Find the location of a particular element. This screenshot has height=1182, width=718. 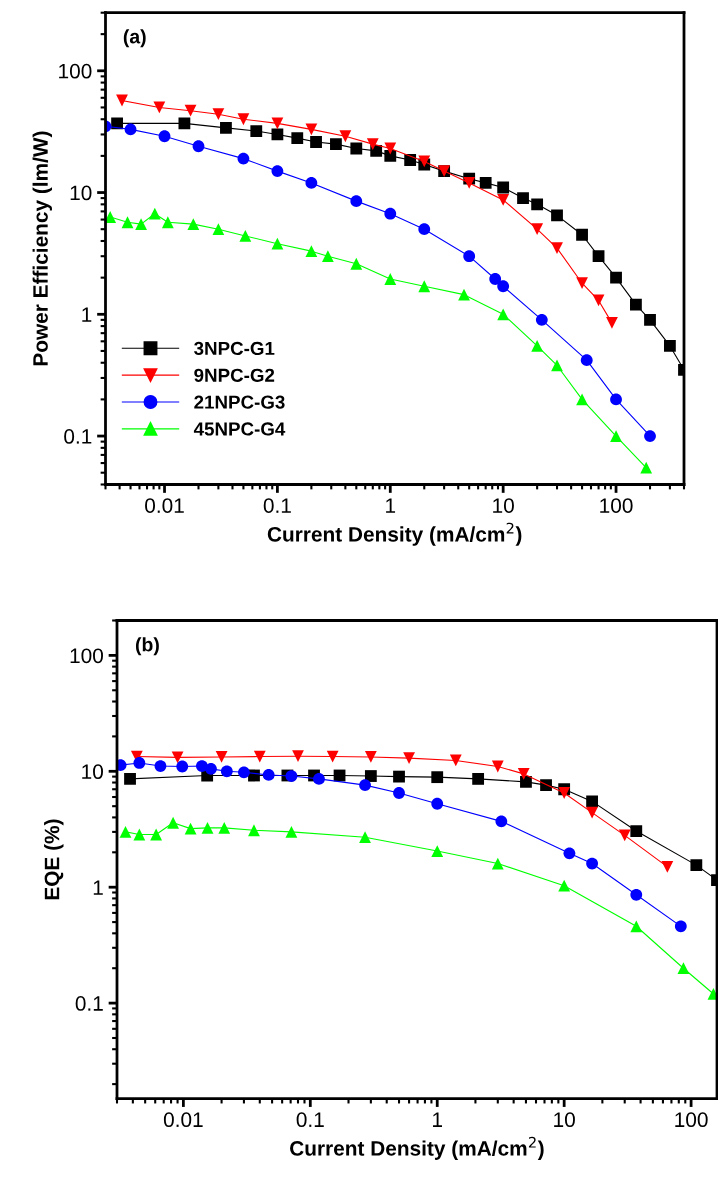

legend-label: 9NPC-G2 is located at coordinates (234, 375).